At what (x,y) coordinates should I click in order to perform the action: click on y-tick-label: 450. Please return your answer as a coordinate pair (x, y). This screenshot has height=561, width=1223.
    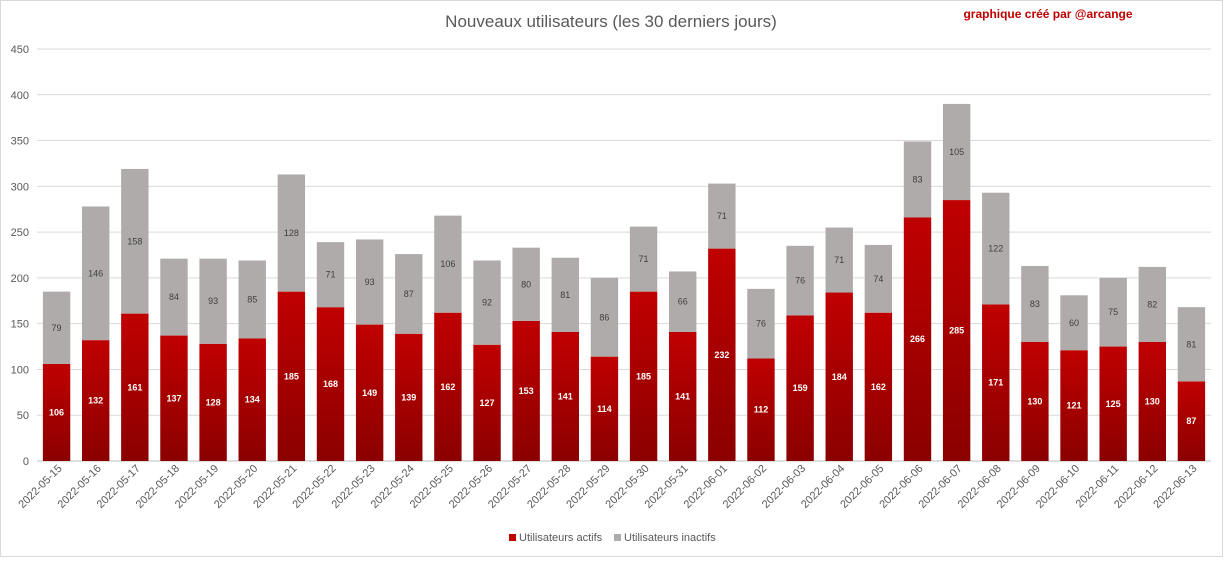
    Looking at the image, I should click on (20, 50).